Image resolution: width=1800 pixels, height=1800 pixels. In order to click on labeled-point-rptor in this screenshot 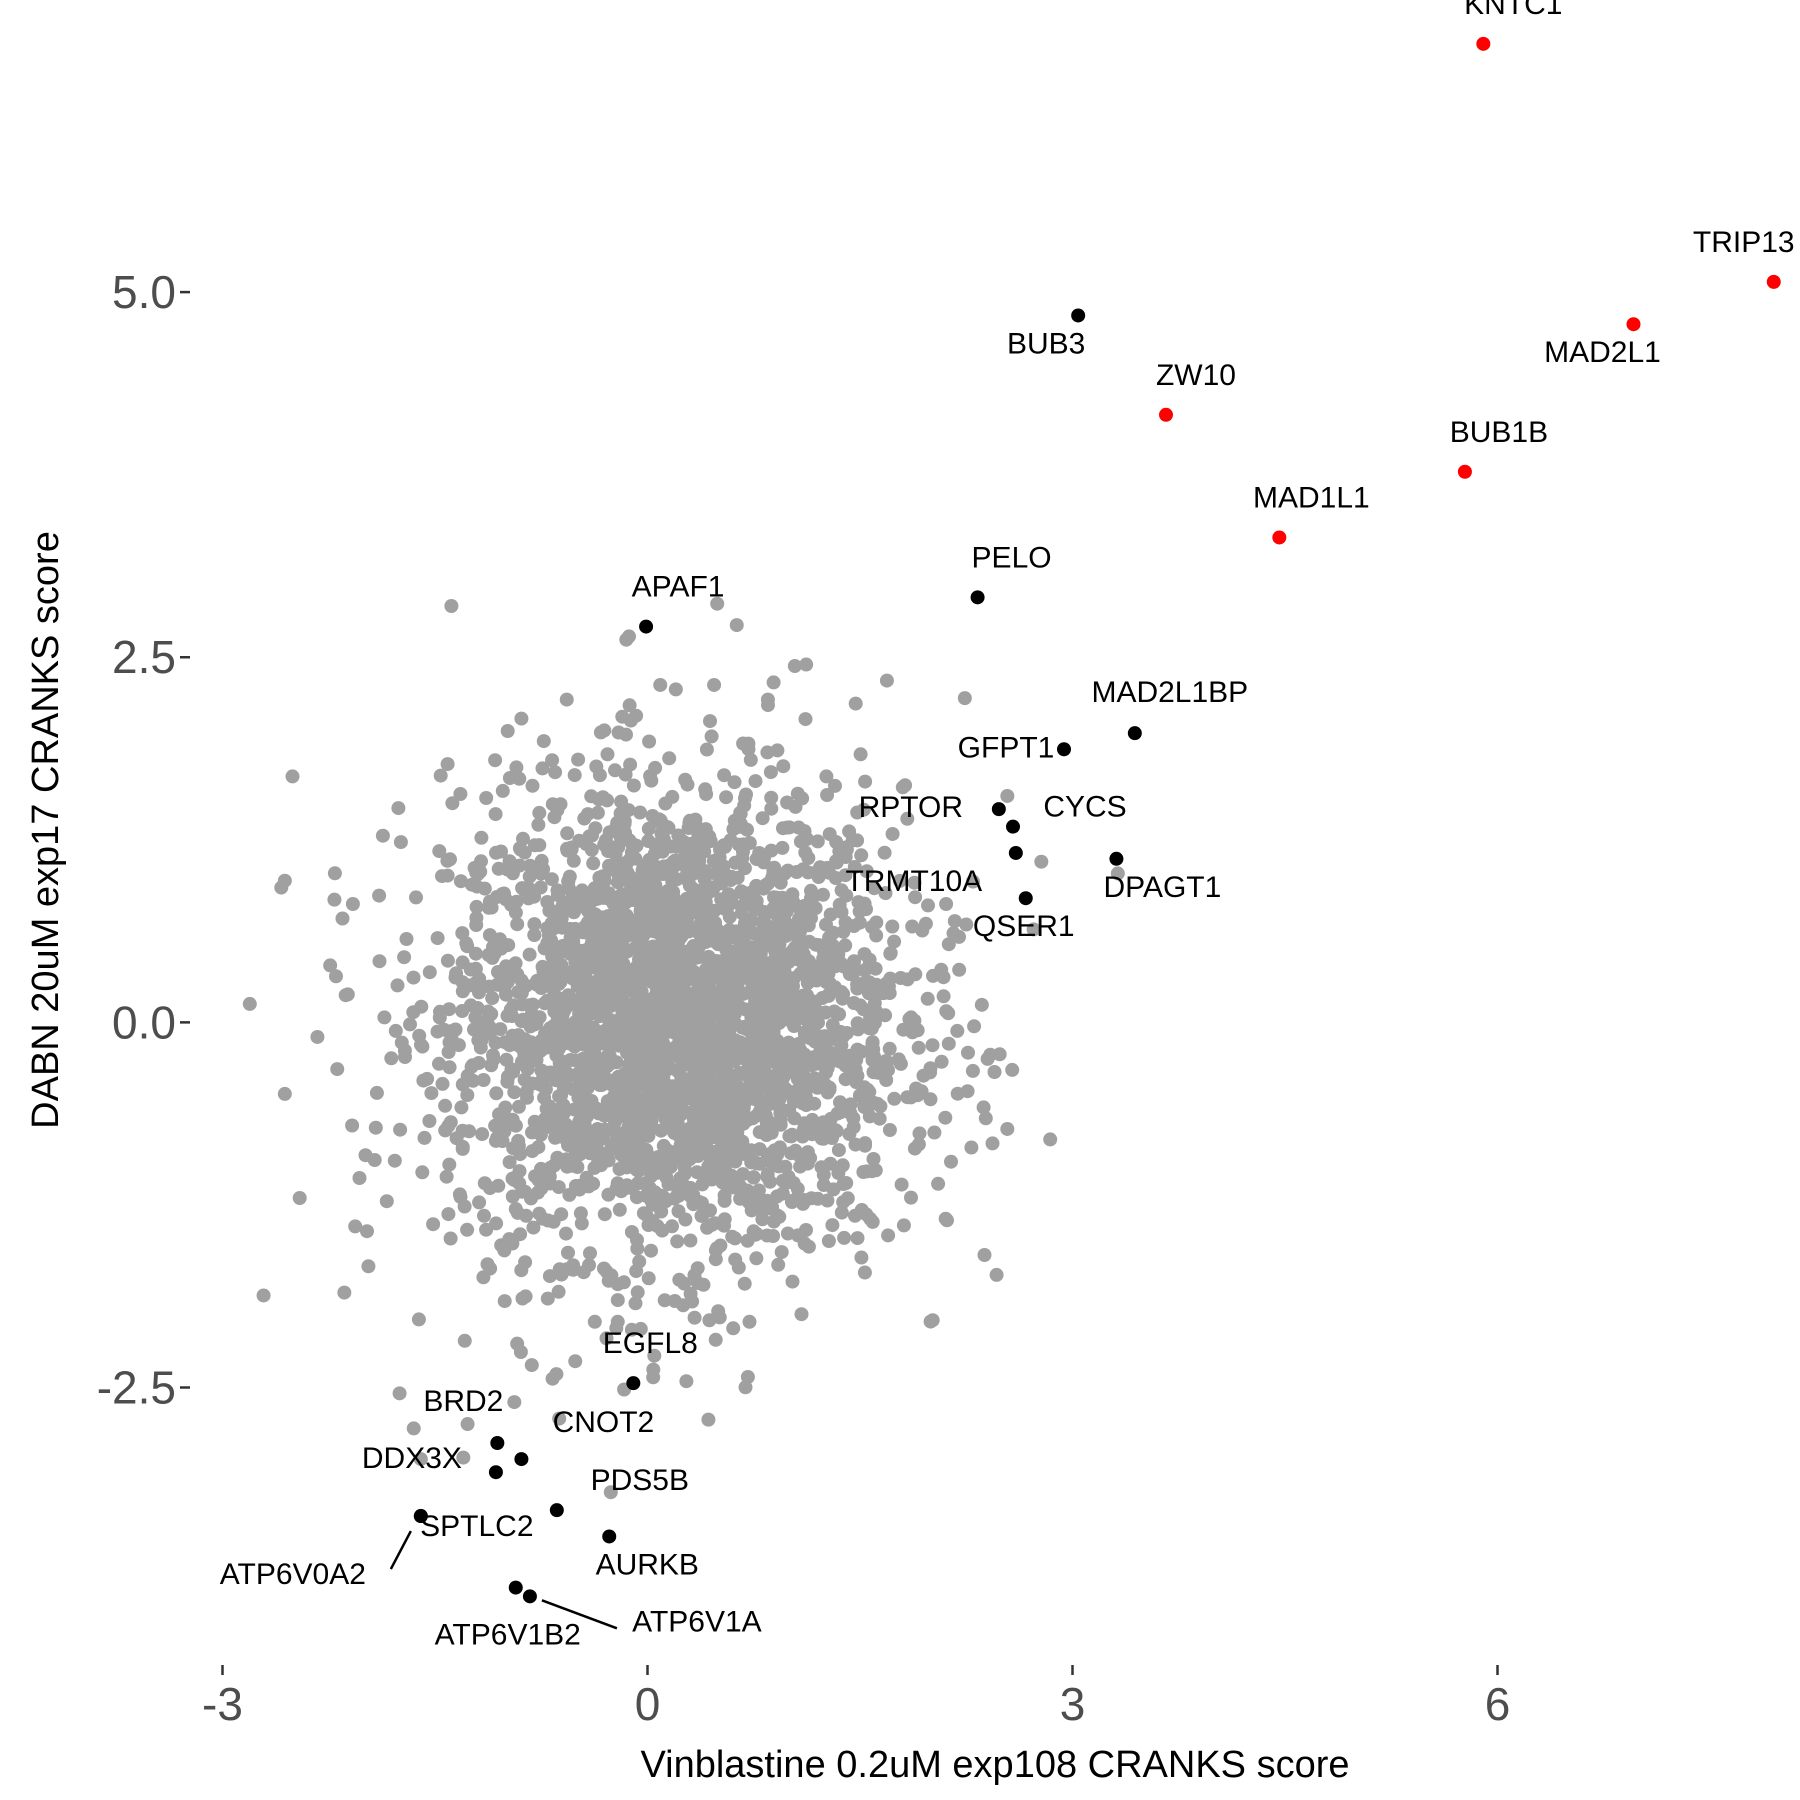, I will do `click(998, 809)`.